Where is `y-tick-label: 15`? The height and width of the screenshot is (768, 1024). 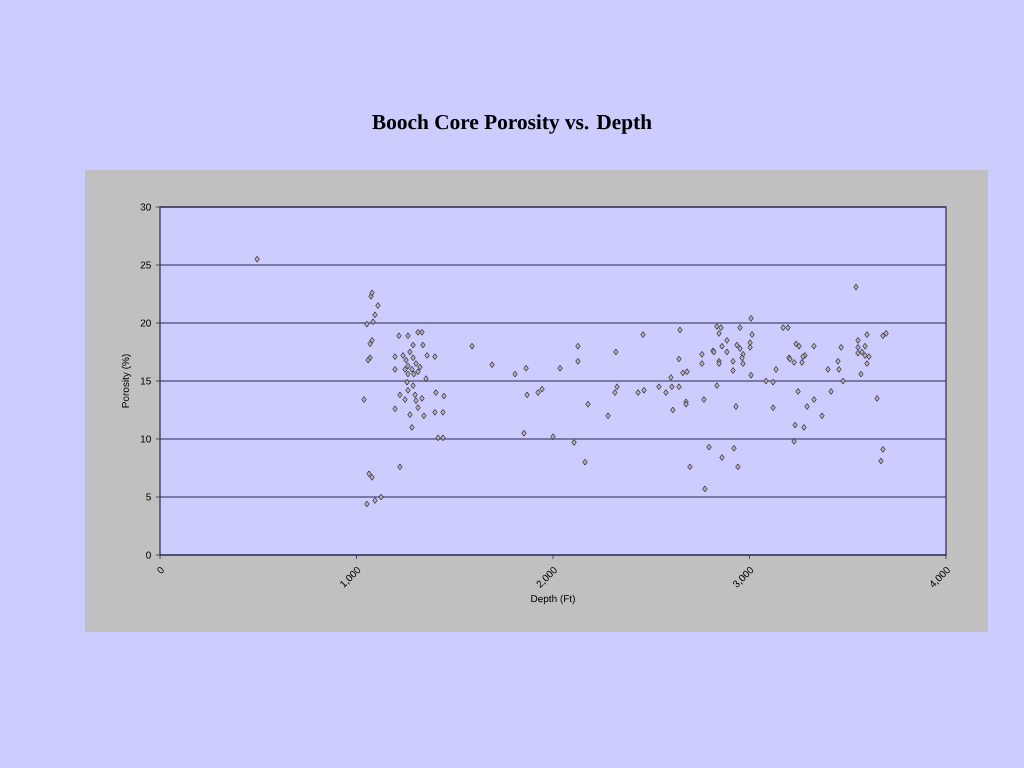 y-tick-label: 15 is located at coordinates (145, 381).